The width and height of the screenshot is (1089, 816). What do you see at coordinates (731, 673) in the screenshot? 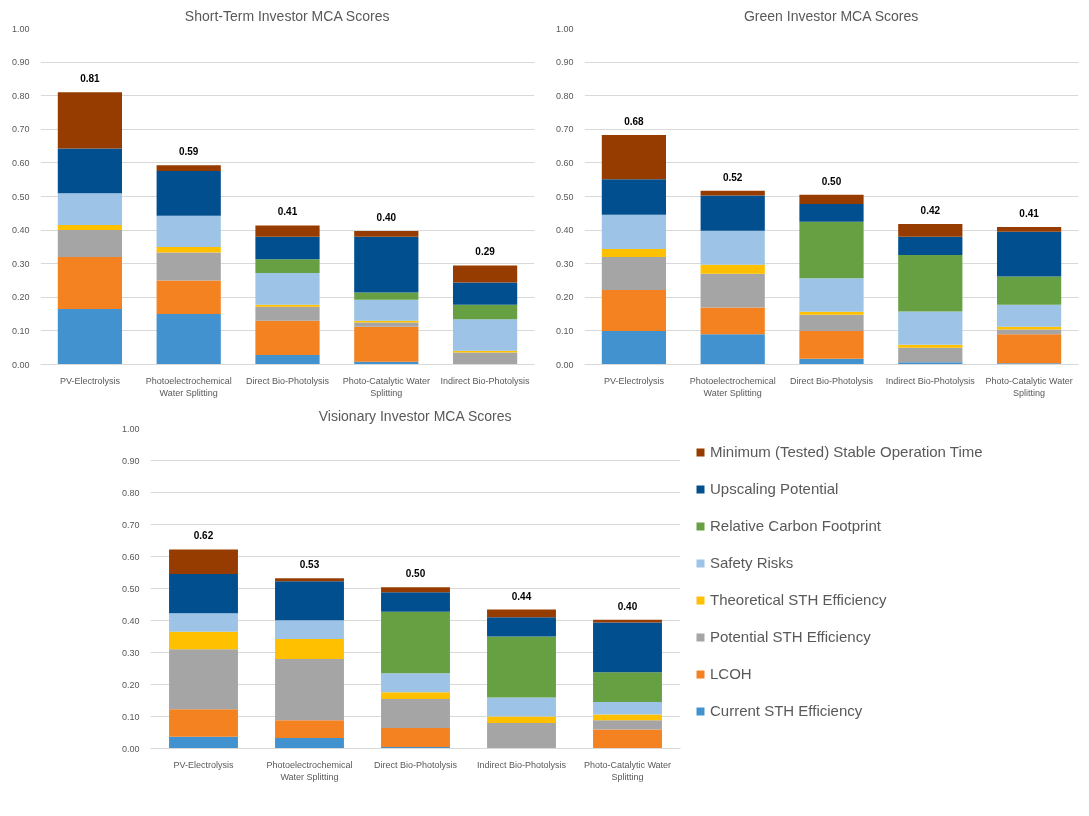
I see `legend-label: LCOH` at bounding box center [731, 673].